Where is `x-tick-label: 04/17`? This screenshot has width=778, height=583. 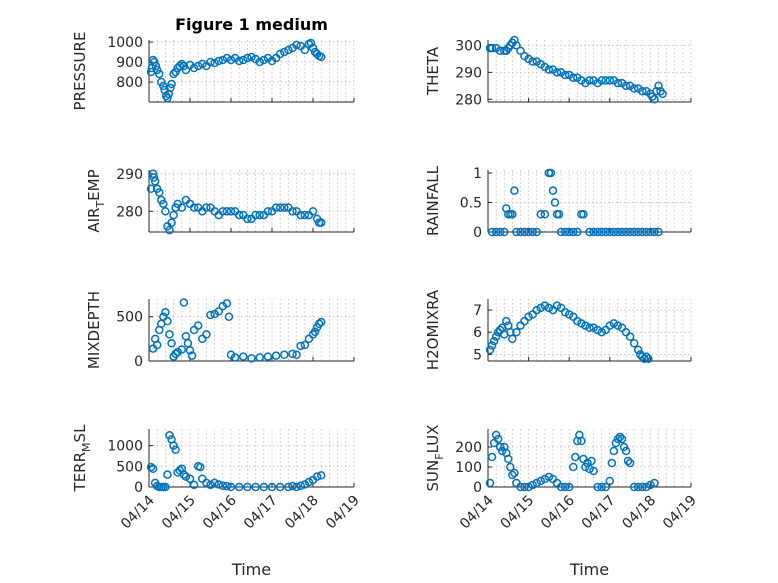 x-tick-label: 04/17 is located at coordinates (599, 513).